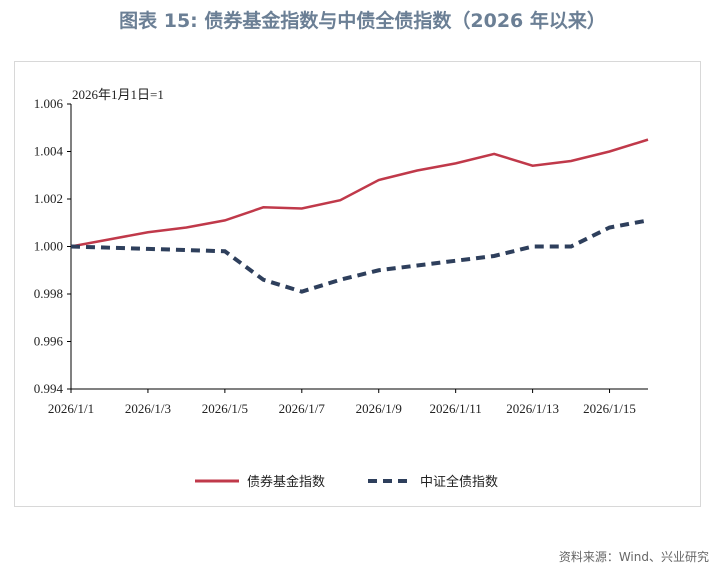  Describe the element at coordinates (609, 408) in the screenshot. I see `x-tick-label: 2026/1/15` at that location.